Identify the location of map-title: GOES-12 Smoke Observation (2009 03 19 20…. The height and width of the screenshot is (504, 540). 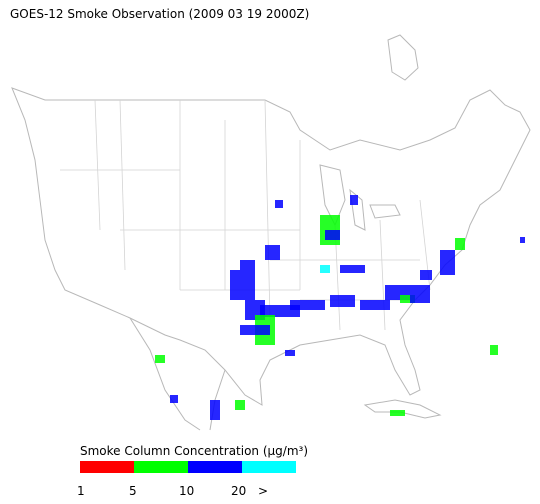
(159, 14).